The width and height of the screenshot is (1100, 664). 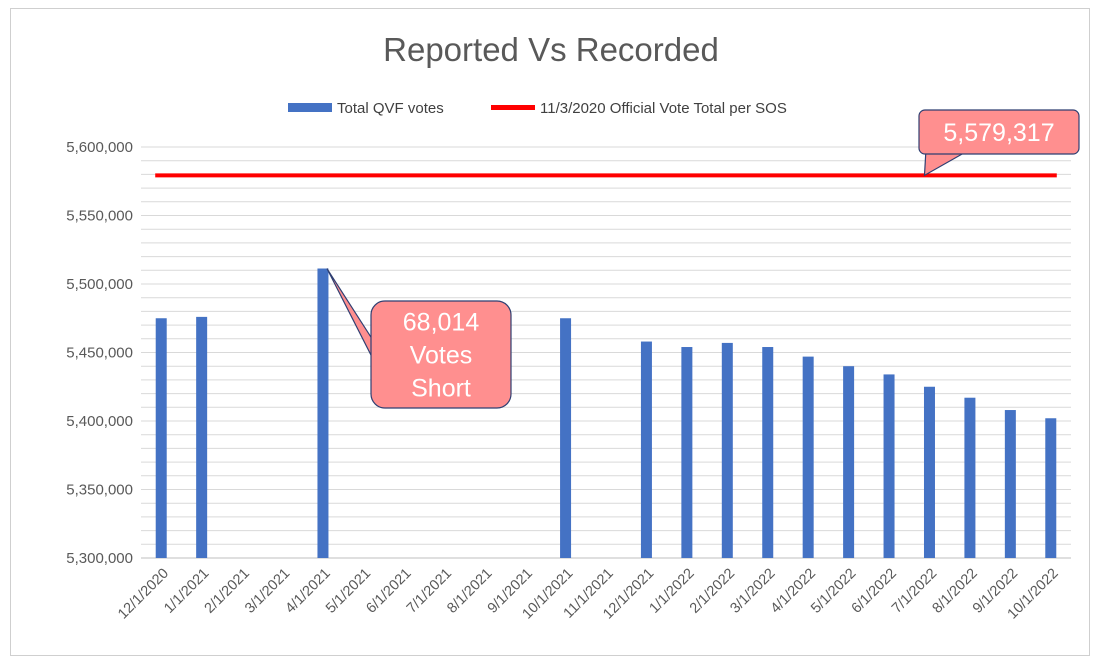 I want to click on y-tick-label: 5,450,000, so click(x=99, y=353).